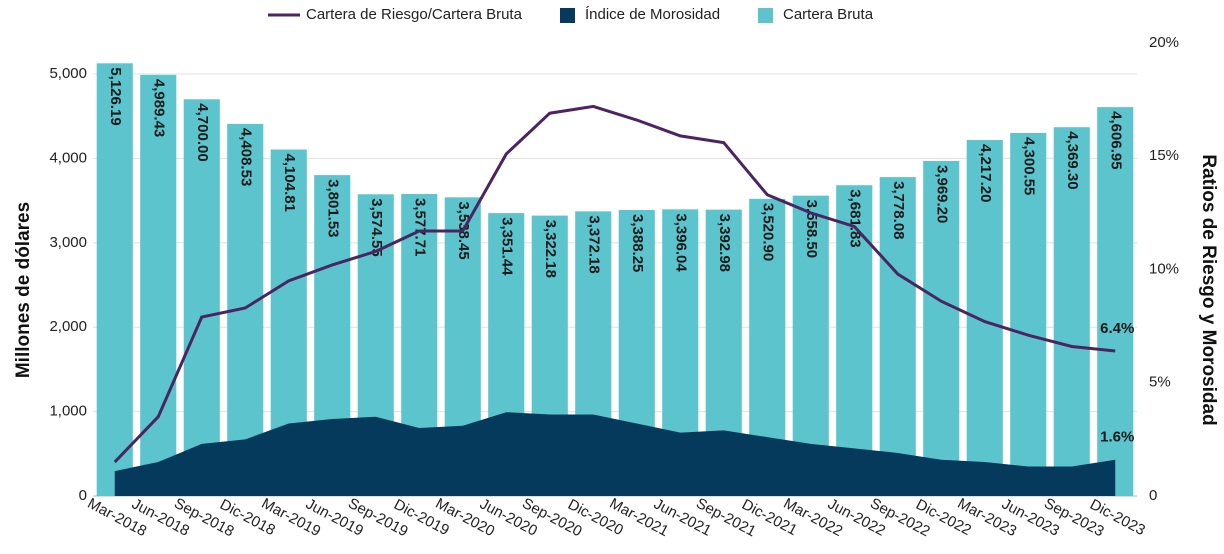  Describe the element at coordinates (652, 14) in the screenshot. I see `legend-label: Índice de Morosidad` at that location.